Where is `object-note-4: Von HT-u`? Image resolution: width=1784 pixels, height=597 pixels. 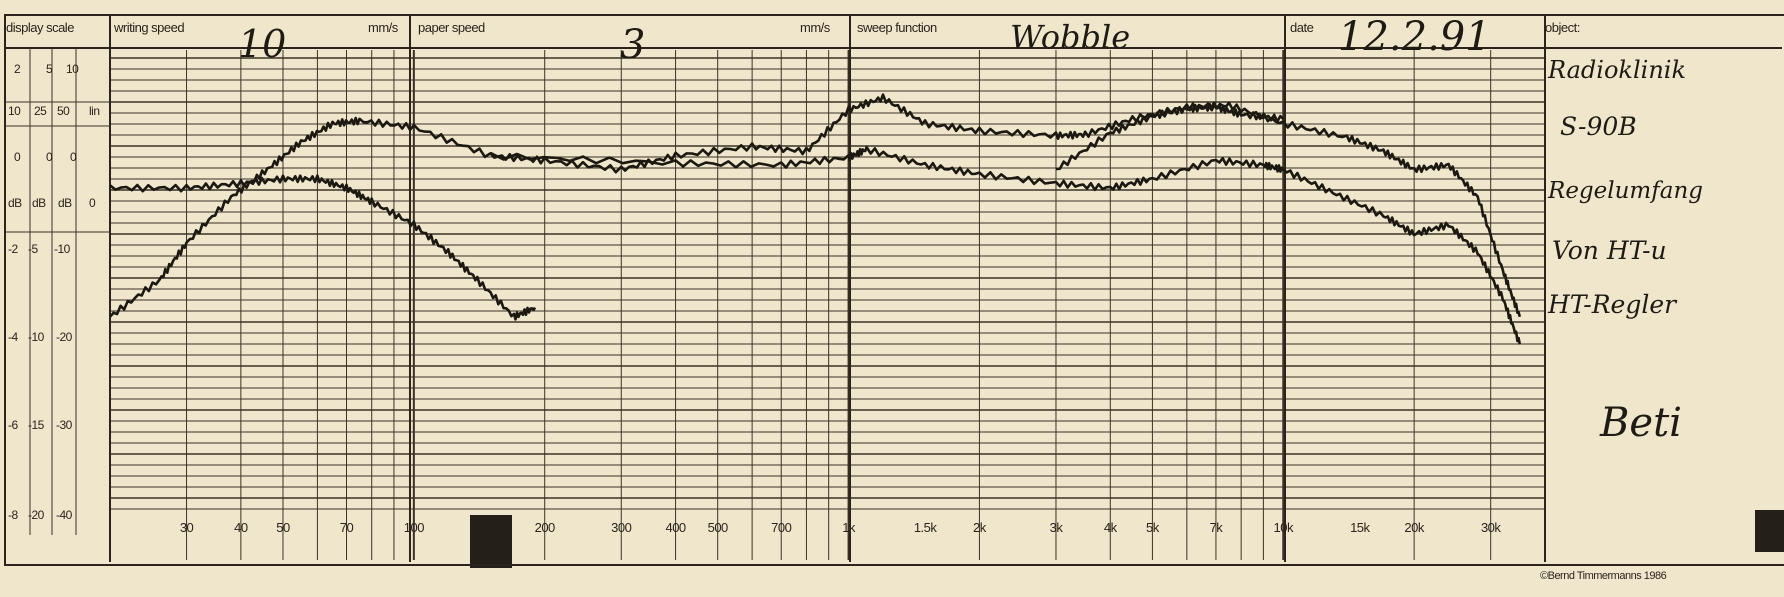 object-note-4: Von HT-u is located at coordinates (1609, 250).